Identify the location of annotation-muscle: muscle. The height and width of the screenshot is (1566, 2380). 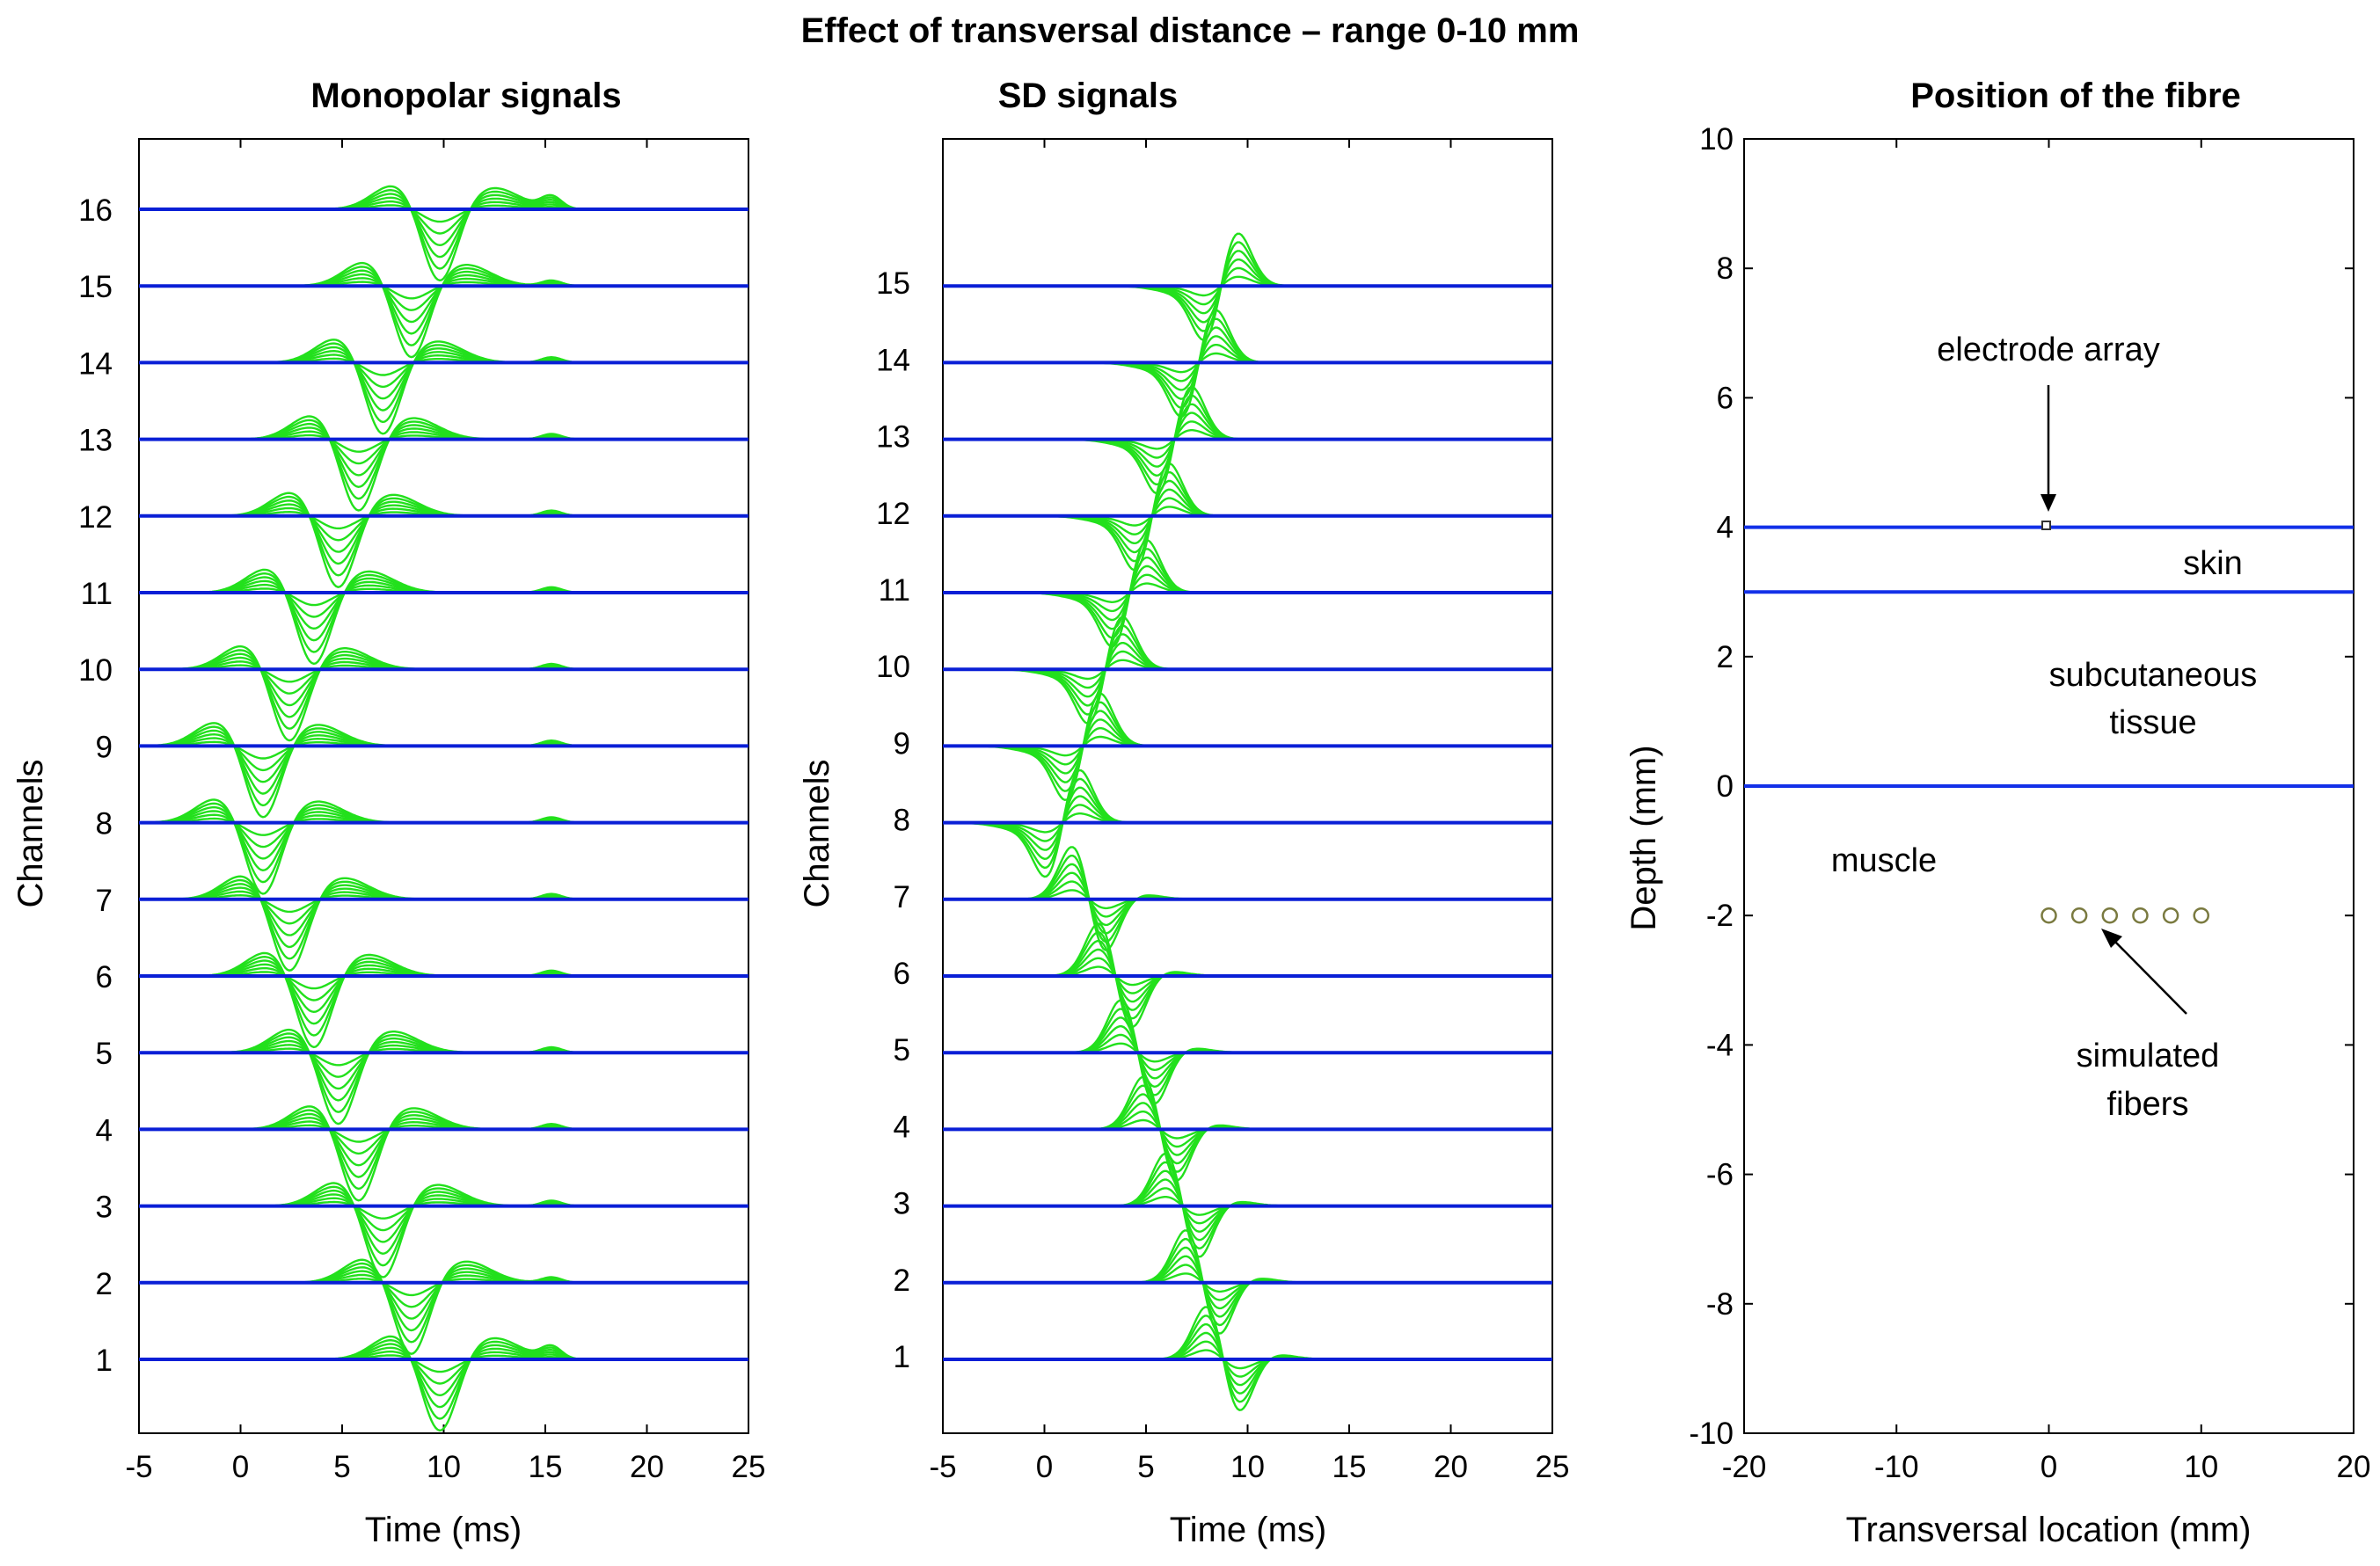
(1884, 860).